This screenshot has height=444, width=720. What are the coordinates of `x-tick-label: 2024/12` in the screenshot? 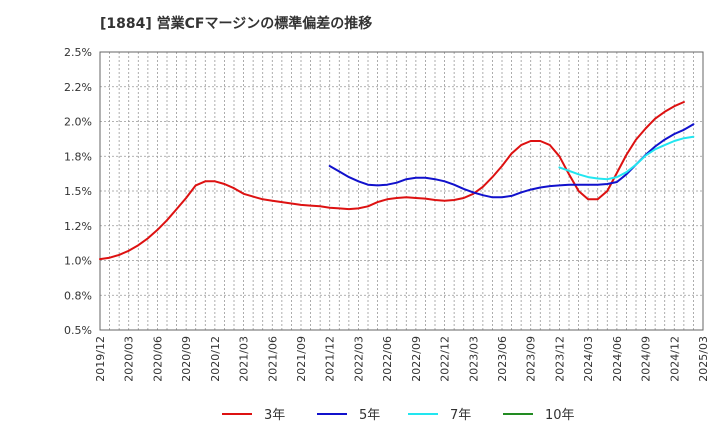 It's located at (674, 359).